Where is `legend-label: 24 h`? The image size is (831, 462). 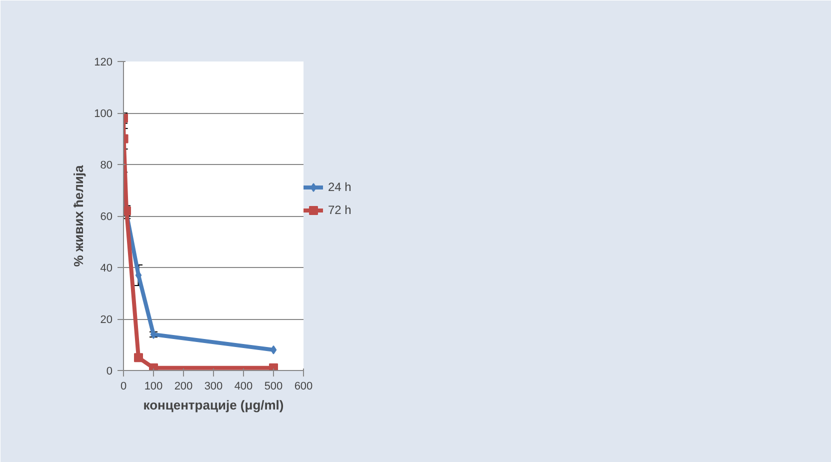 legend-label: 24 h is located at coordinates (340, 187).